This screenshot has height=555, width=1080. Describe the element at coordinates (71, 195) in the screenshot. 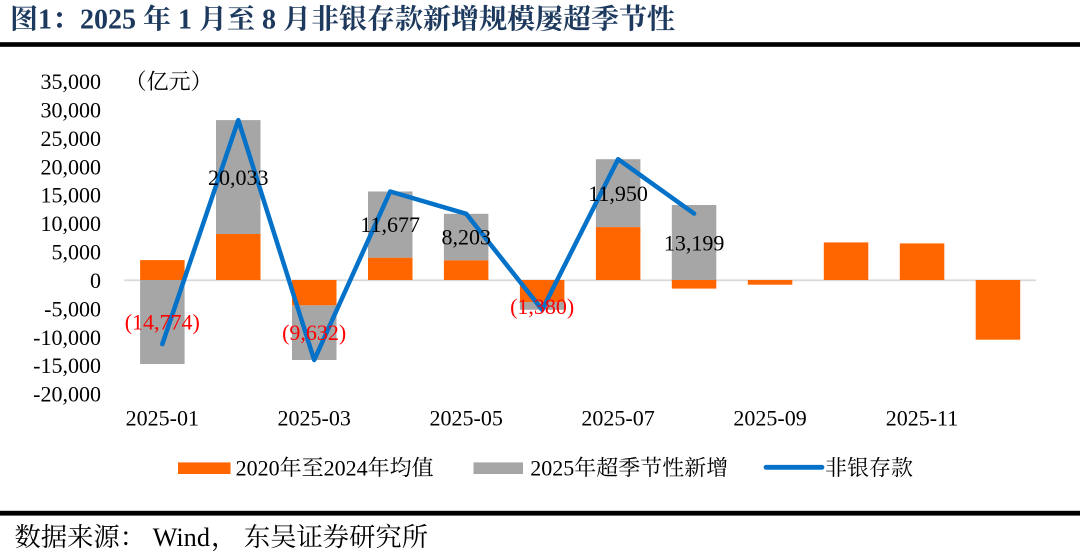

I see `svg-text: 15,000` at that location.